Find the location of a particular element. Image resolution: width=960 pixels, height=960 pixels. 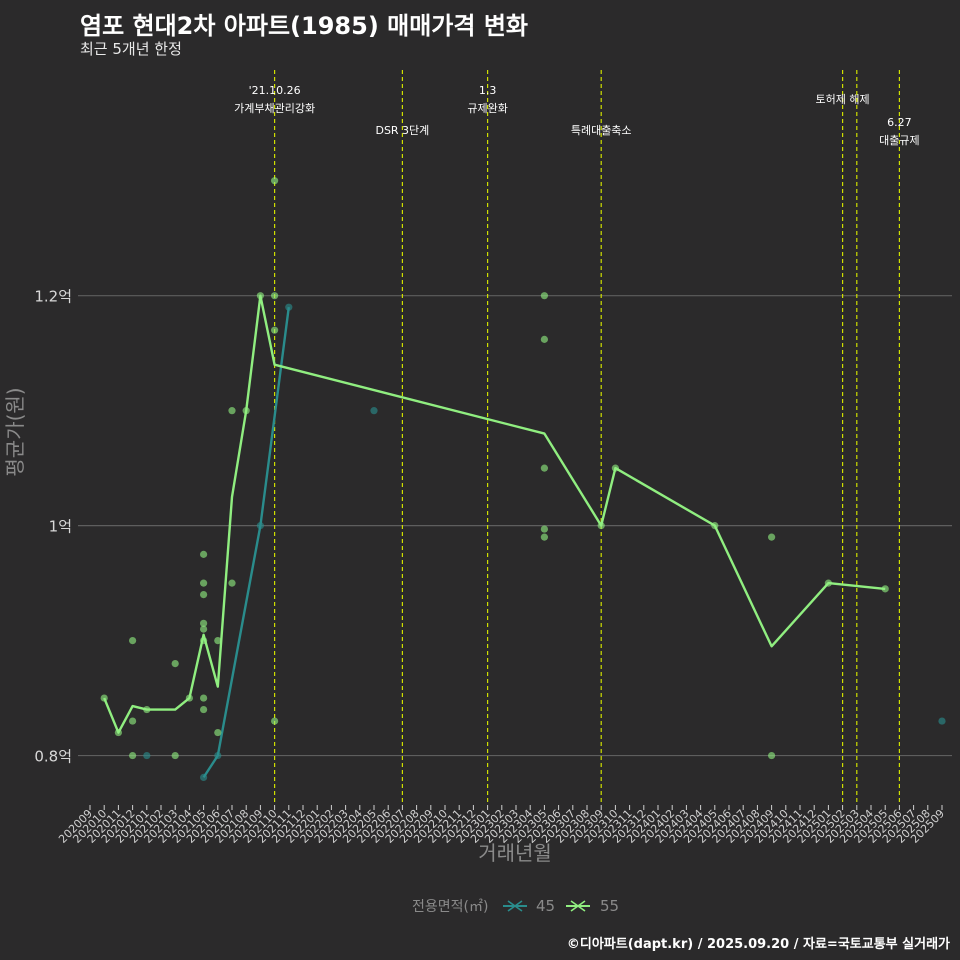

event-label: DSR 3단계 is located at coordinates (402, 130).